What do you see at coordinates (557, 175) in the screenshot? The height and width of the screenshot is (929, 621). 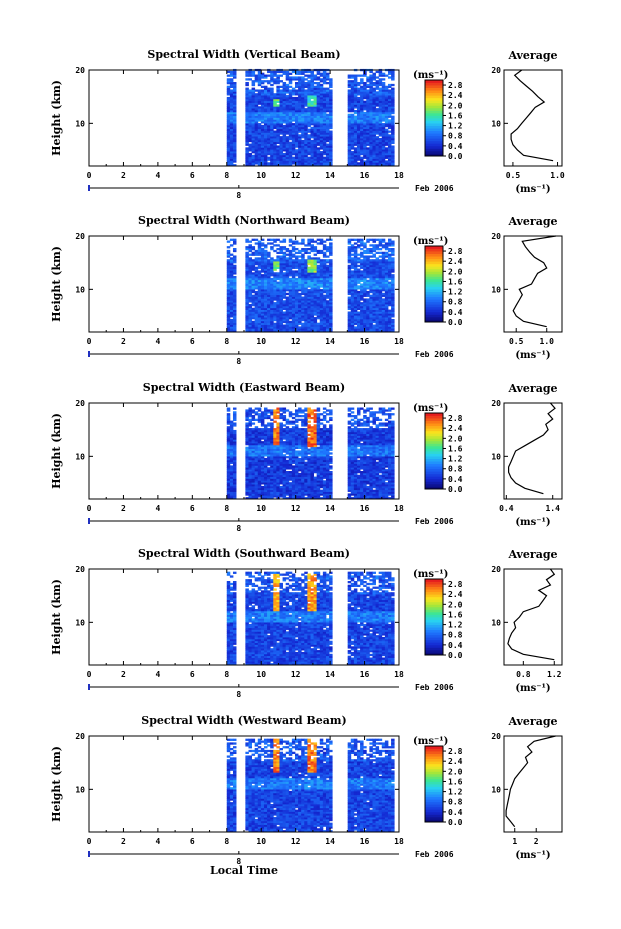 I see `average-x-tick-label: 1.0` at bounding box center [557, 175].